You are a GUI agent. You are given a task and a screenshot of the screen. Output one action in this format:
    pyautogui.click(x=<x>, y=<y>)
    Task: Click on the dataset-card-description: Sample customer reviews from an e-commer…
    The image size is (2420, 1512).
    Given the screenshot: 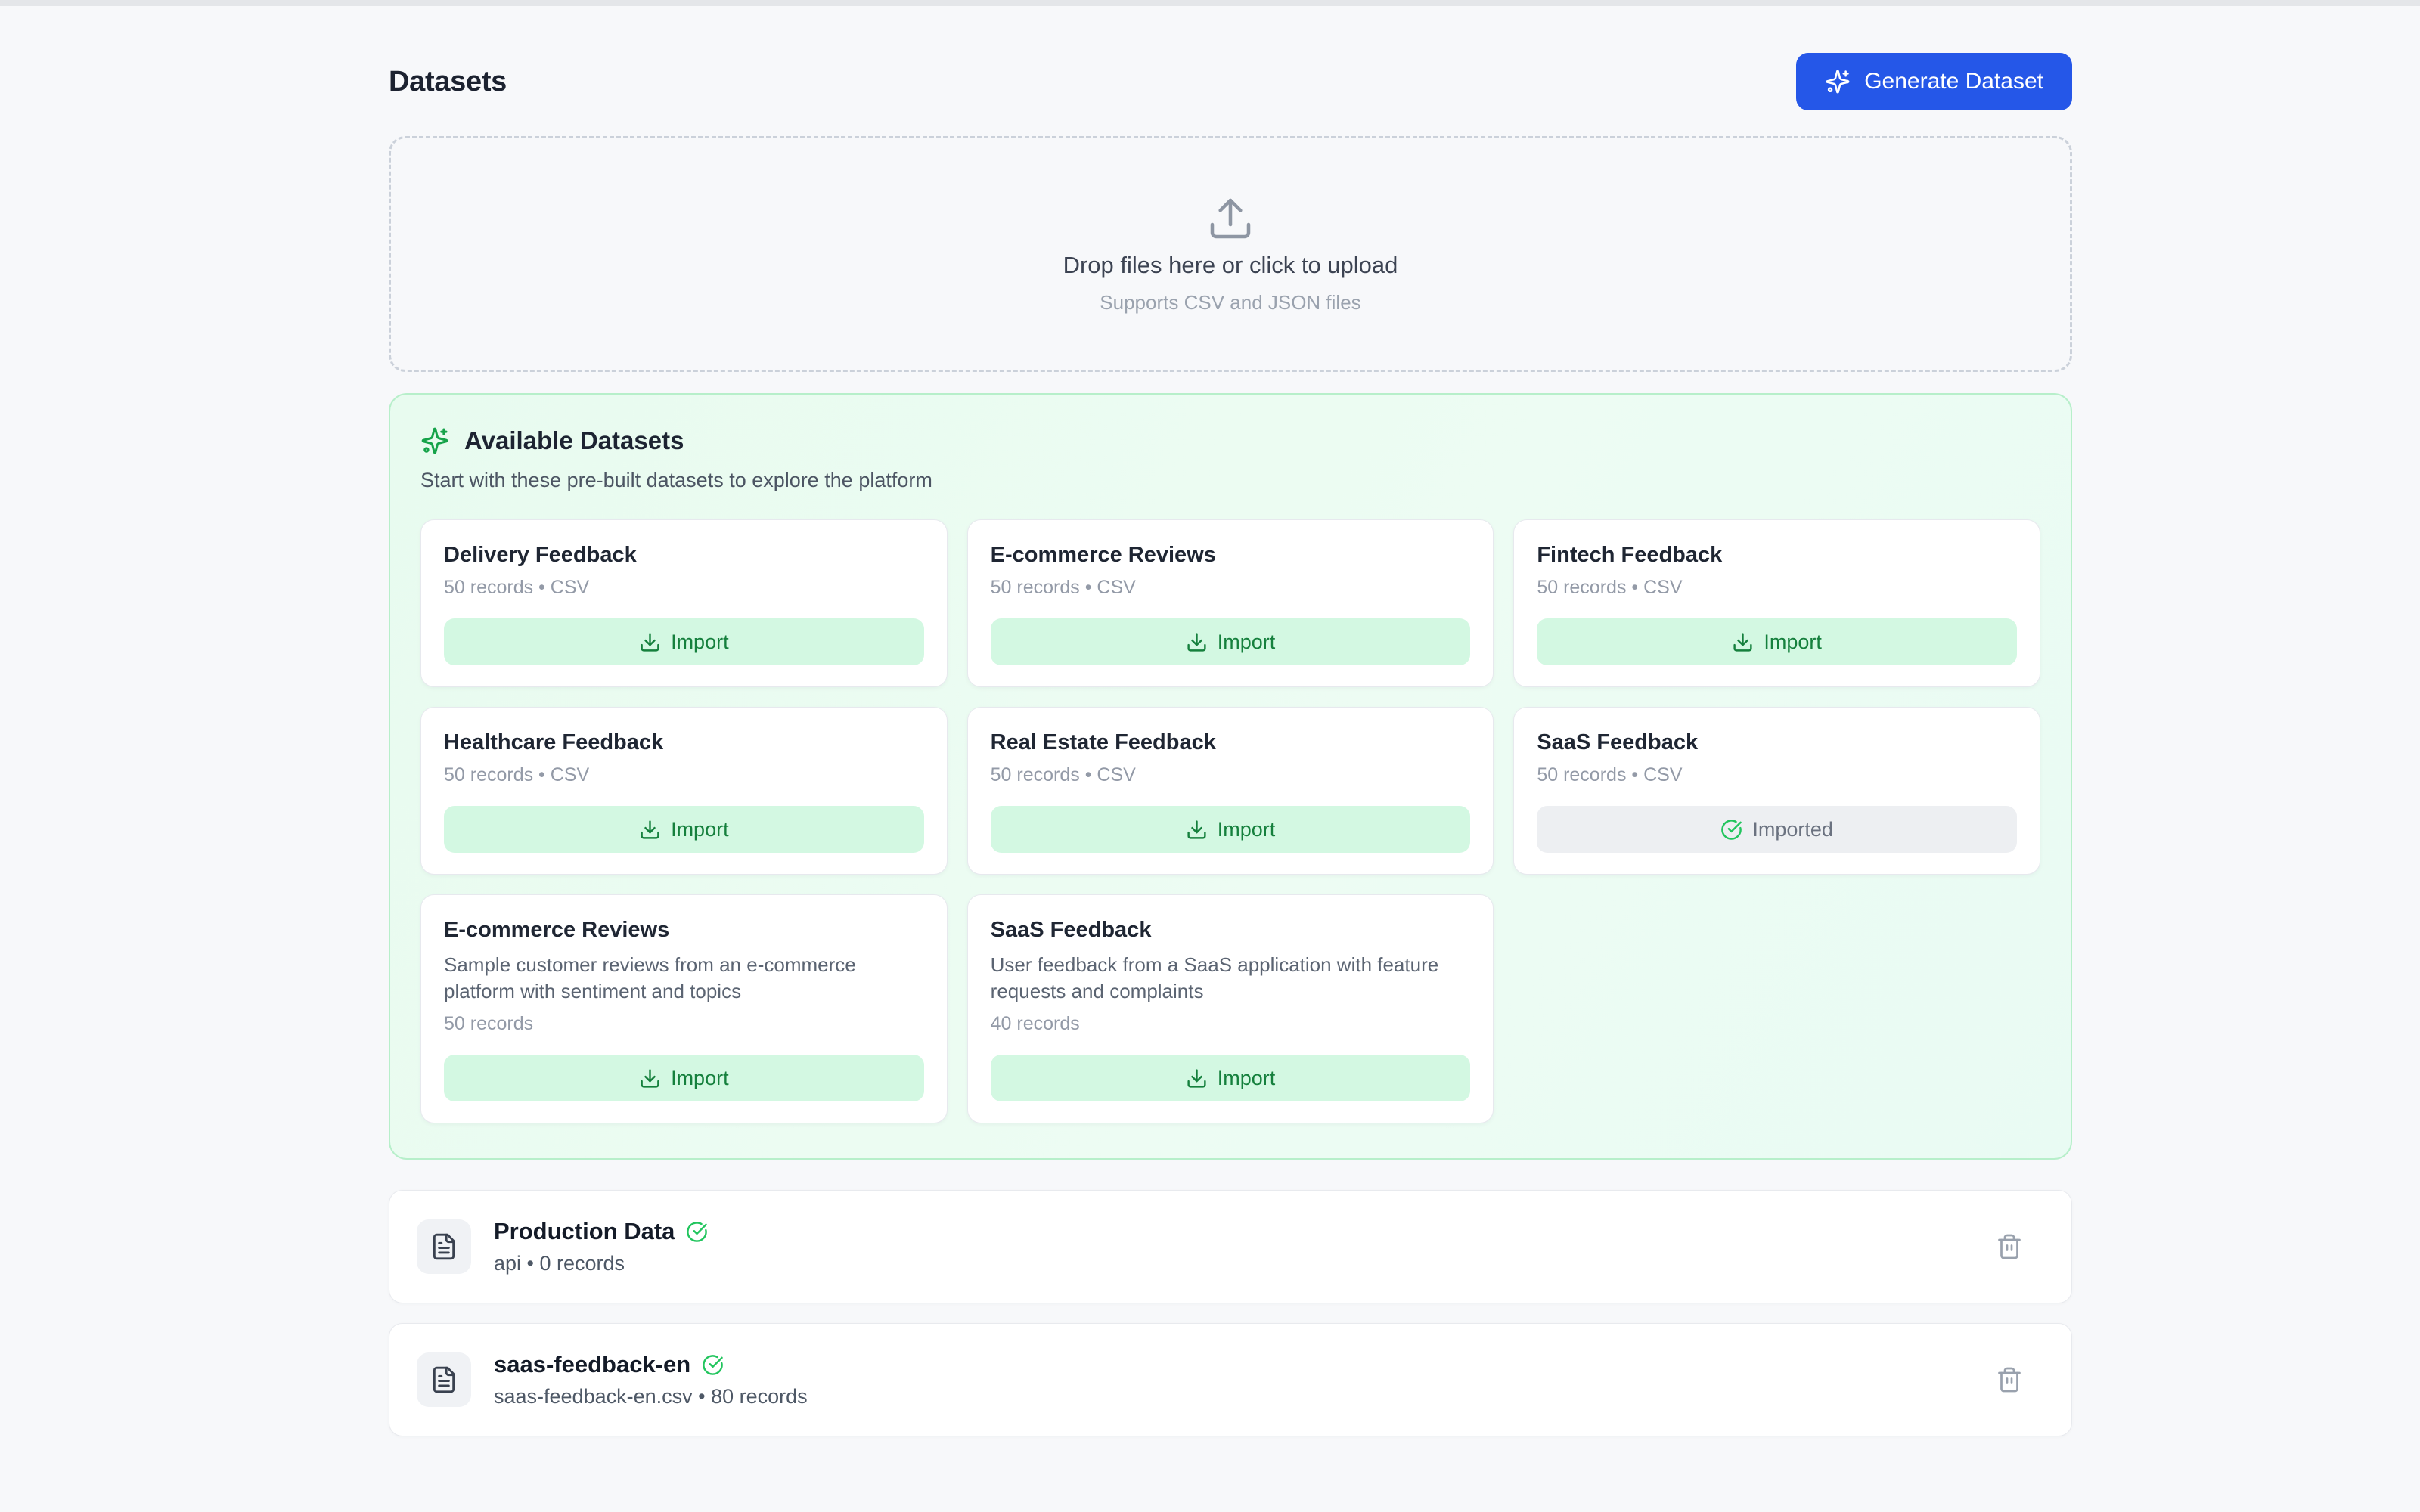 What is the action you would take?
    pyautogui.click(x=650, y=977)
    